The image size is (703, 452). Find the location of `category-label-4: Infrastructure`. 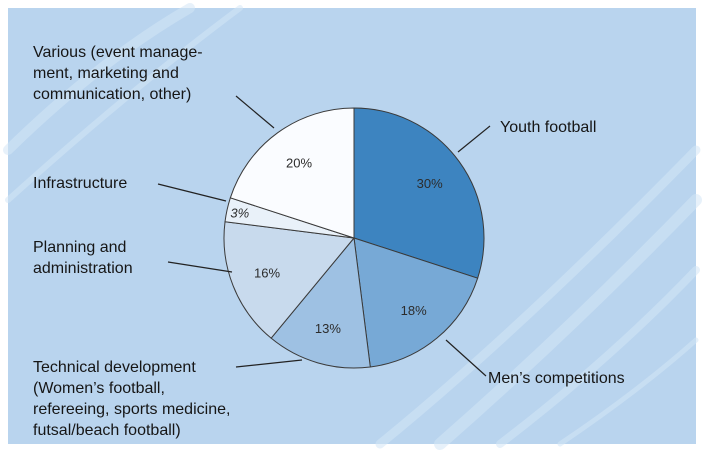

category-label-4: Infrastructure is located at coordinates (80, 183).